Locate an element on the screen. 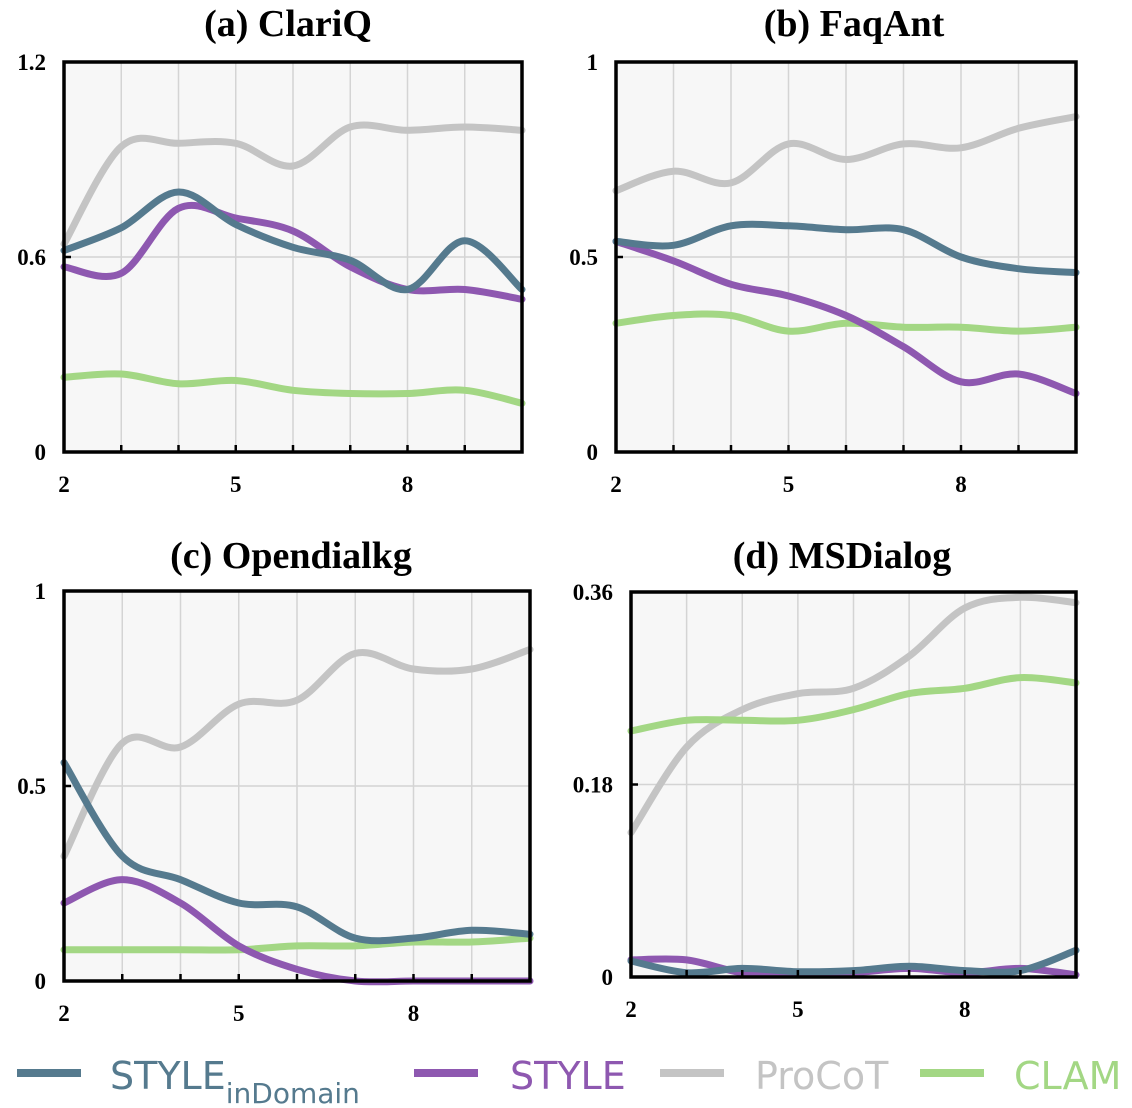  legend-item-clam: CLAM is located at coordinates (1020, 1076).